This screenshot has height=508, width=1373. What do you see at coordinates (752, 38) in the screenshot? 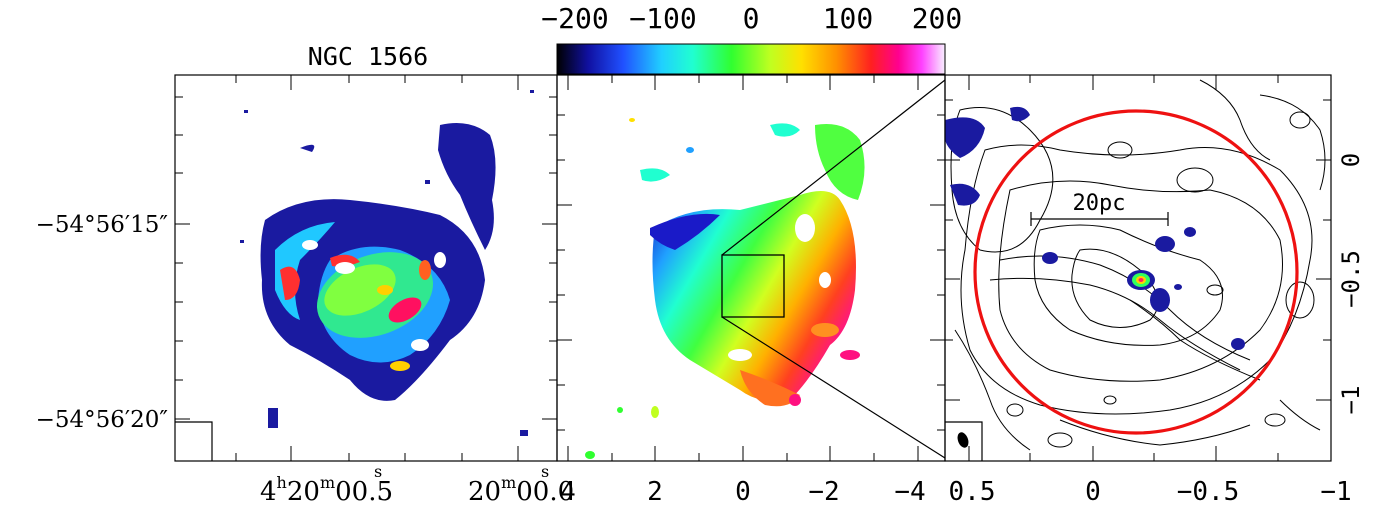
I see `colorbar: −200 −100 0 100 200` at bounding box center [752, 38].